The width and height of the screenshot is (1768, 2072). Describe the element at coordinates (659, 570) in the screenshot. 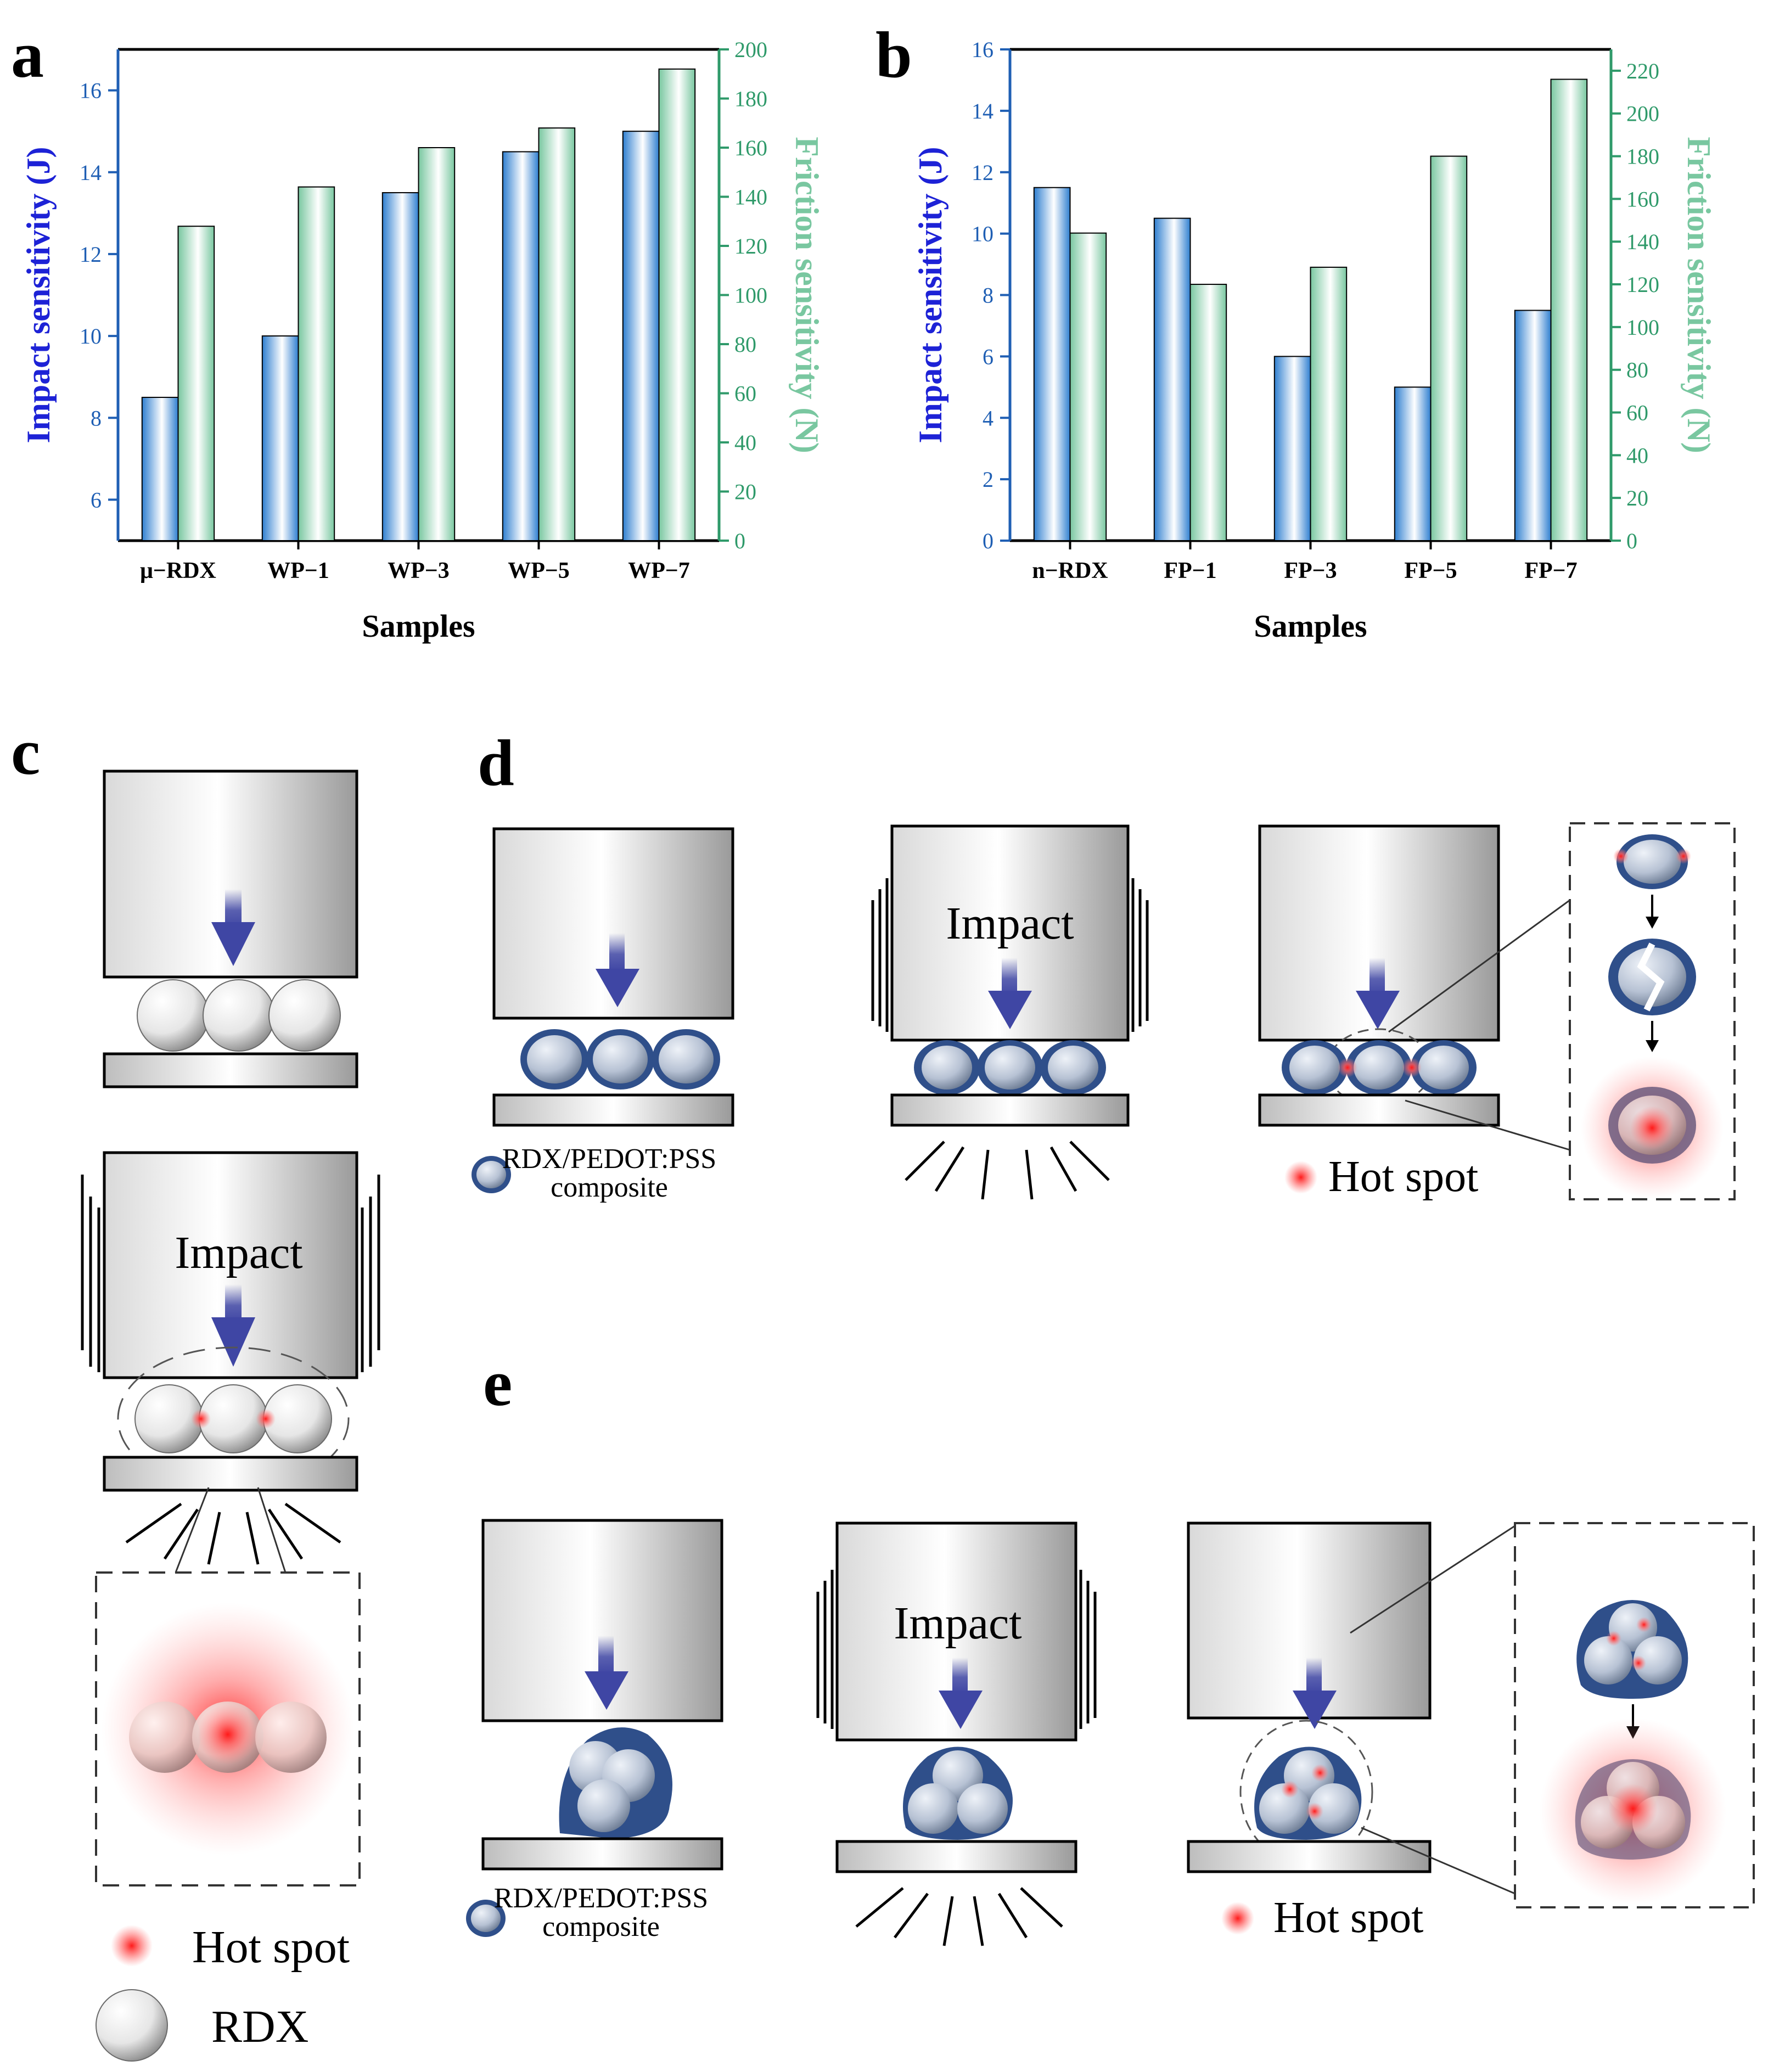

I see `x-tick-label: WP−7` at that location.